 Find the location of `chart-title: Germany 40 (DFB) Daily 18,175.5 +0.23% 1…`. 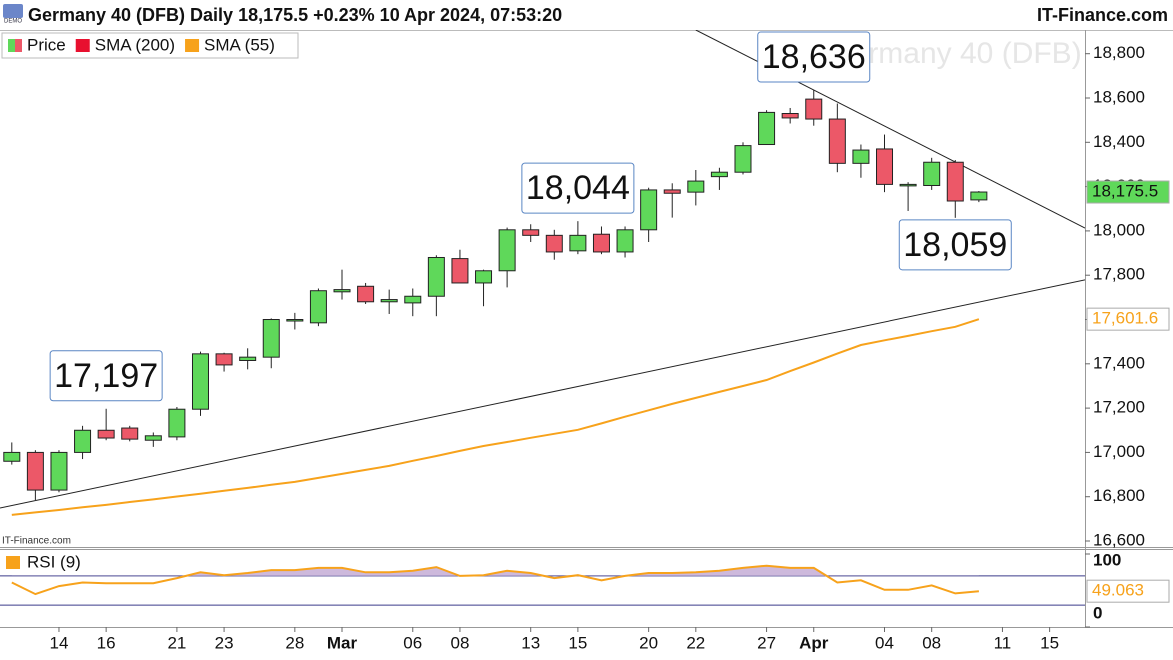

chart-title: Germany 40 (DFB) Daily 18,175.5 +0.23% 1… is located at coordinates (295, 15).